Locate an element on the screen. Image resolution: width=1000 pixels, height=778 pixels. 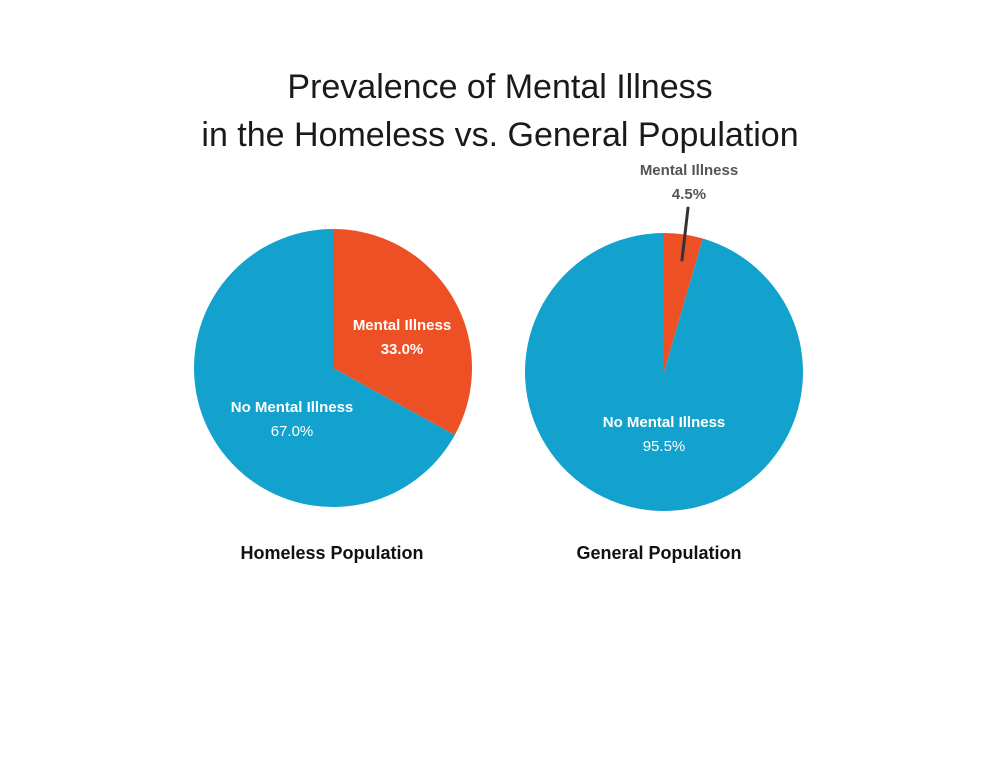
pie-caption: Homeless Population is located at coordinates (331, 553).